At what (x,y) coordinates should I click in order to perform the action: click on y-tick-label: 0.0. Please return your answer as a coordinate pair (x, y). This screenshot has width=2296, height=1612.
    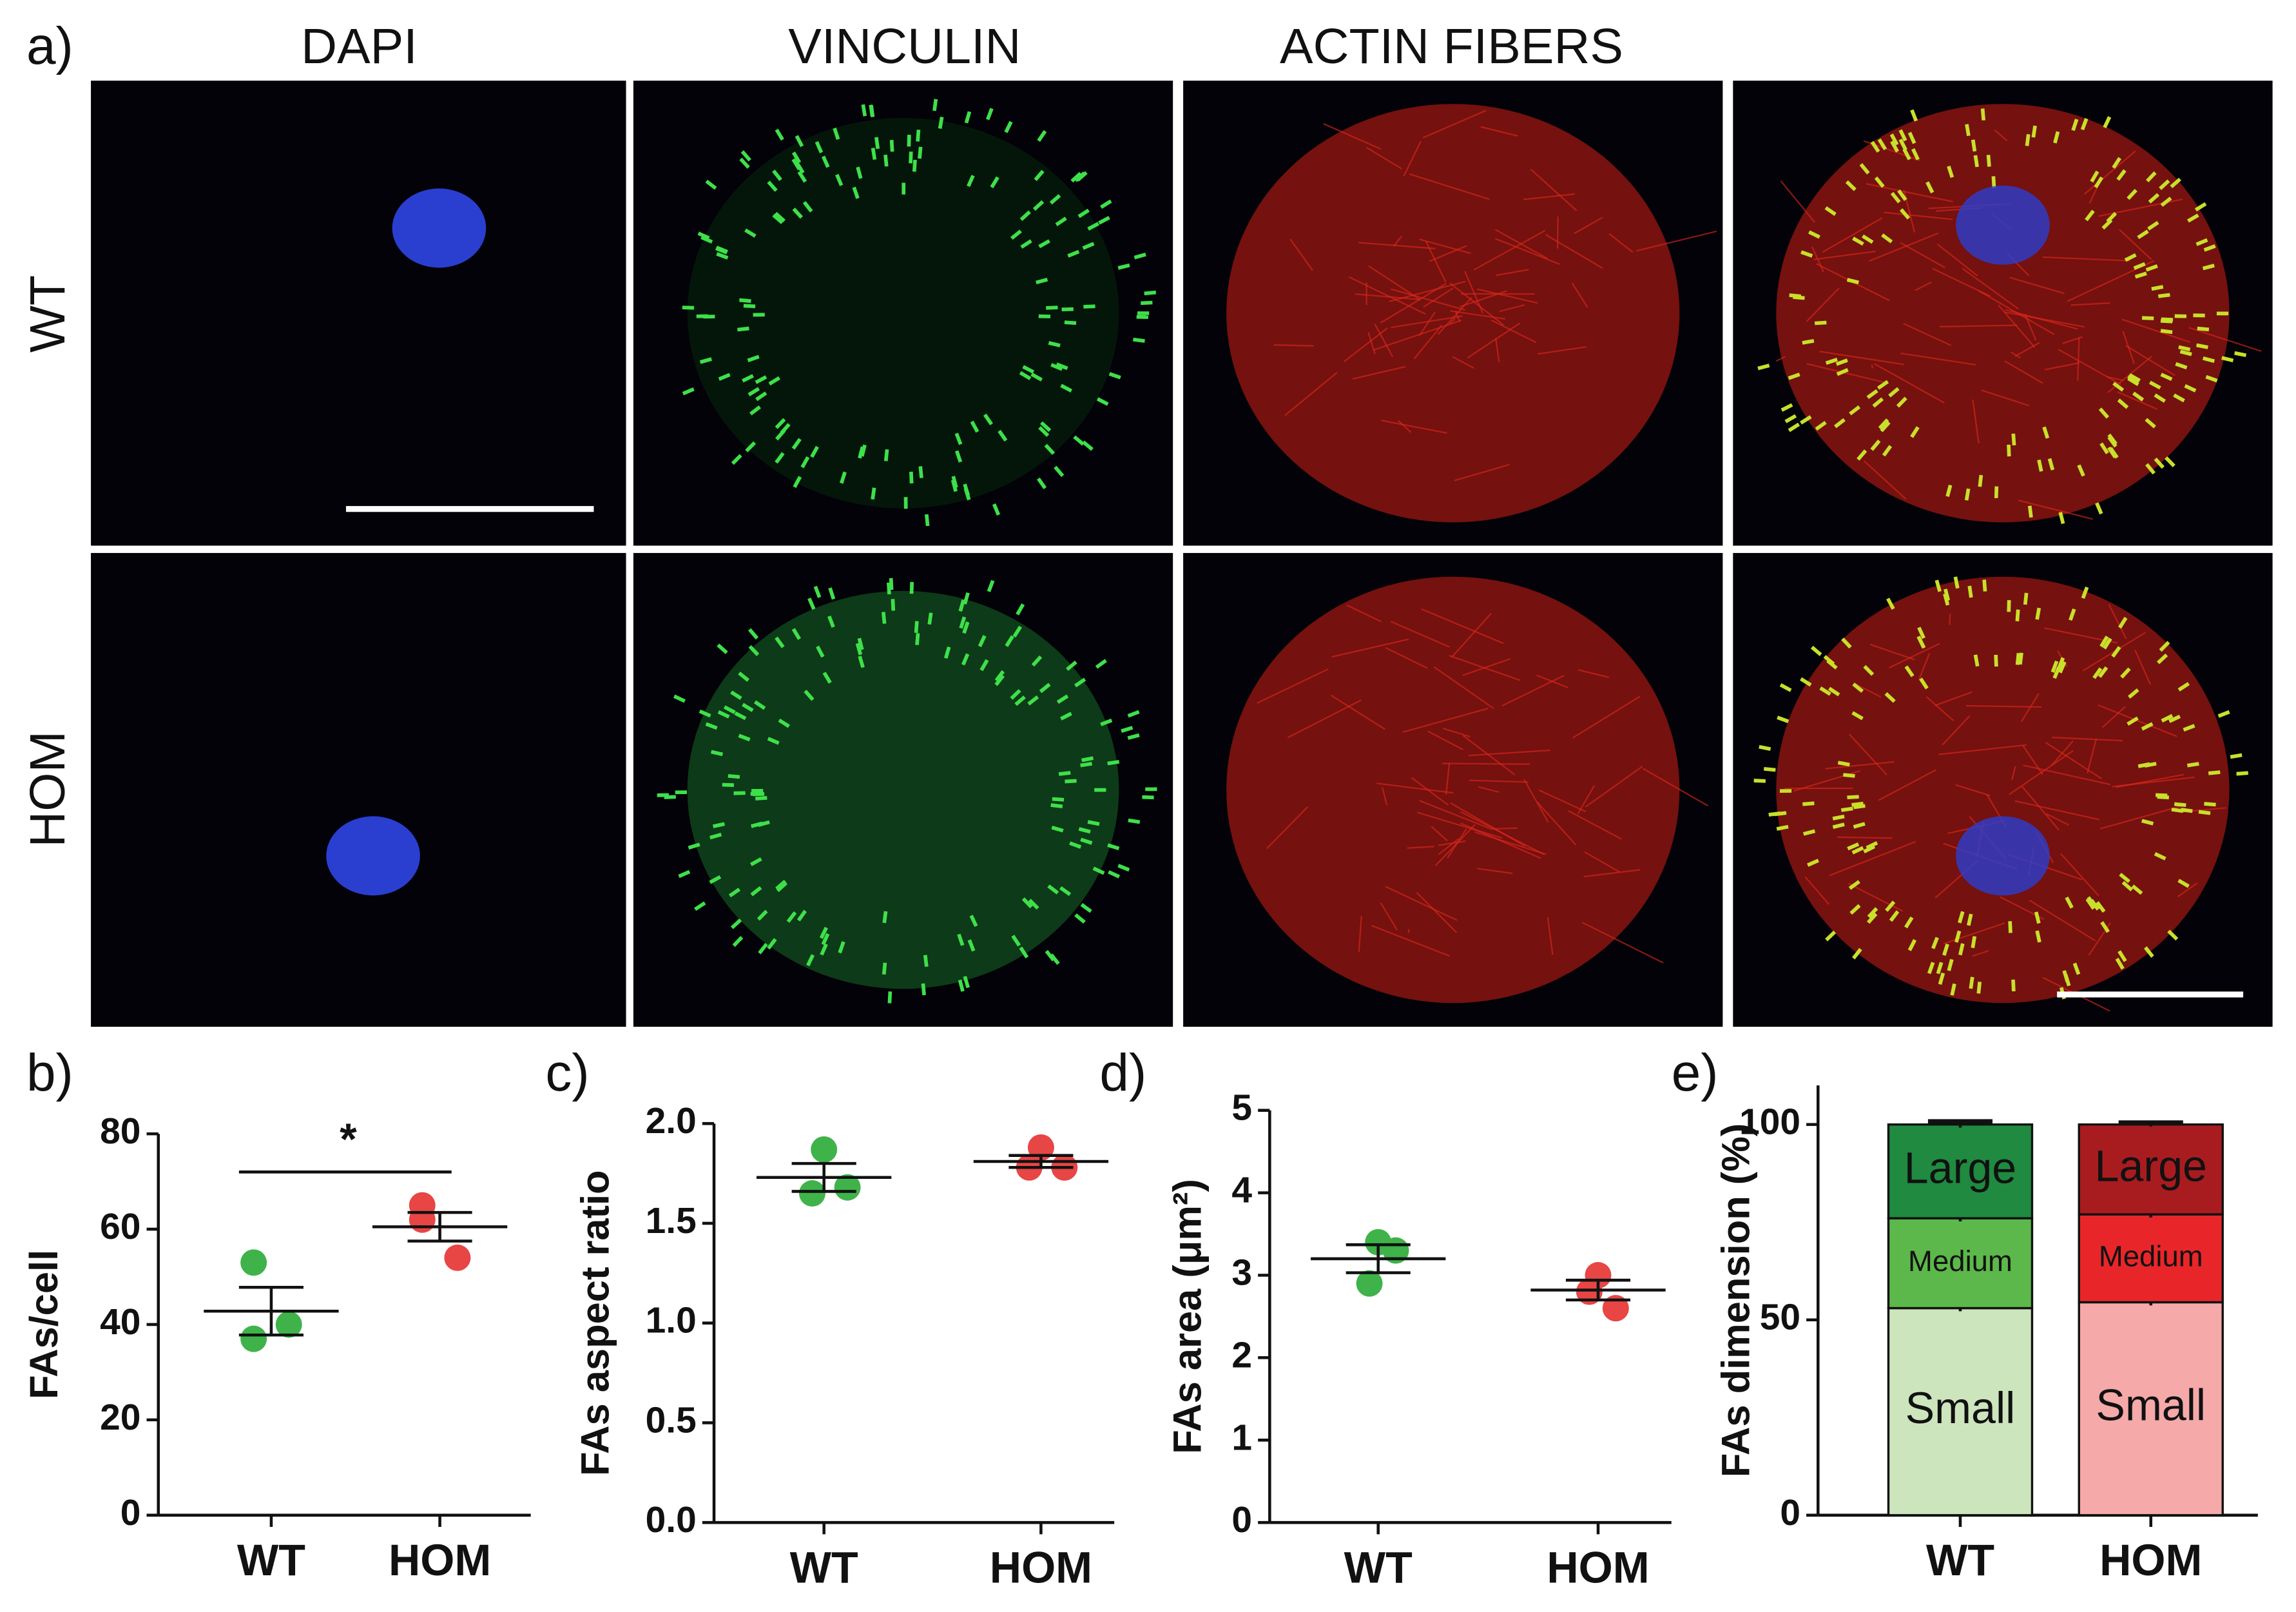
    Looking at the image, I should click on (671, 1520).